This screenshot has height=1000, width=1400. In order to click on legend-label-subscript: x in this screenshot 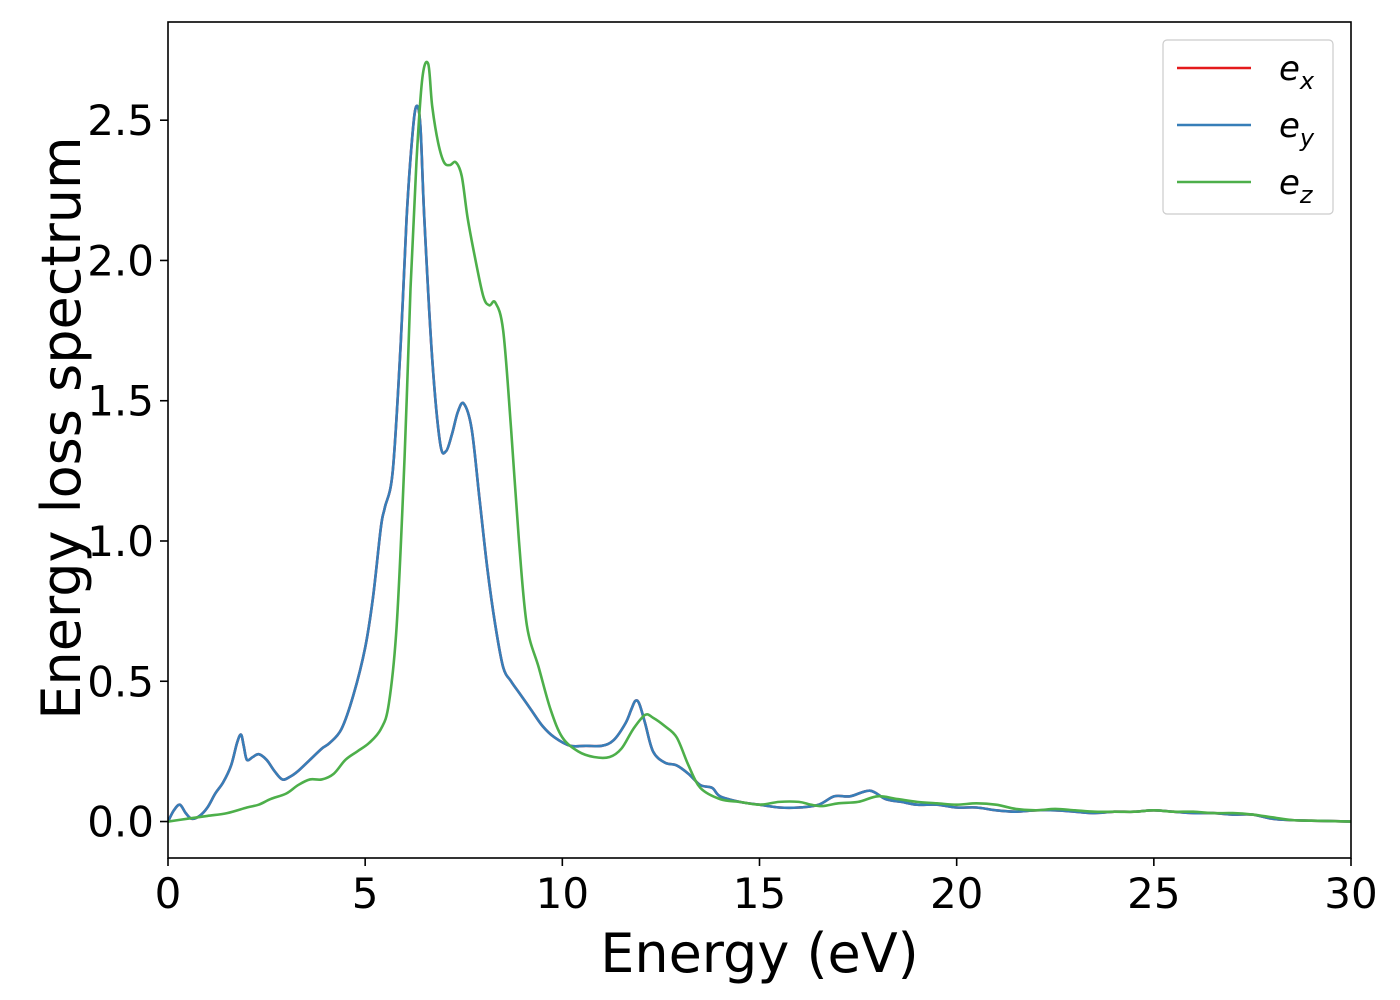, I will do `click(1307, 81)`.